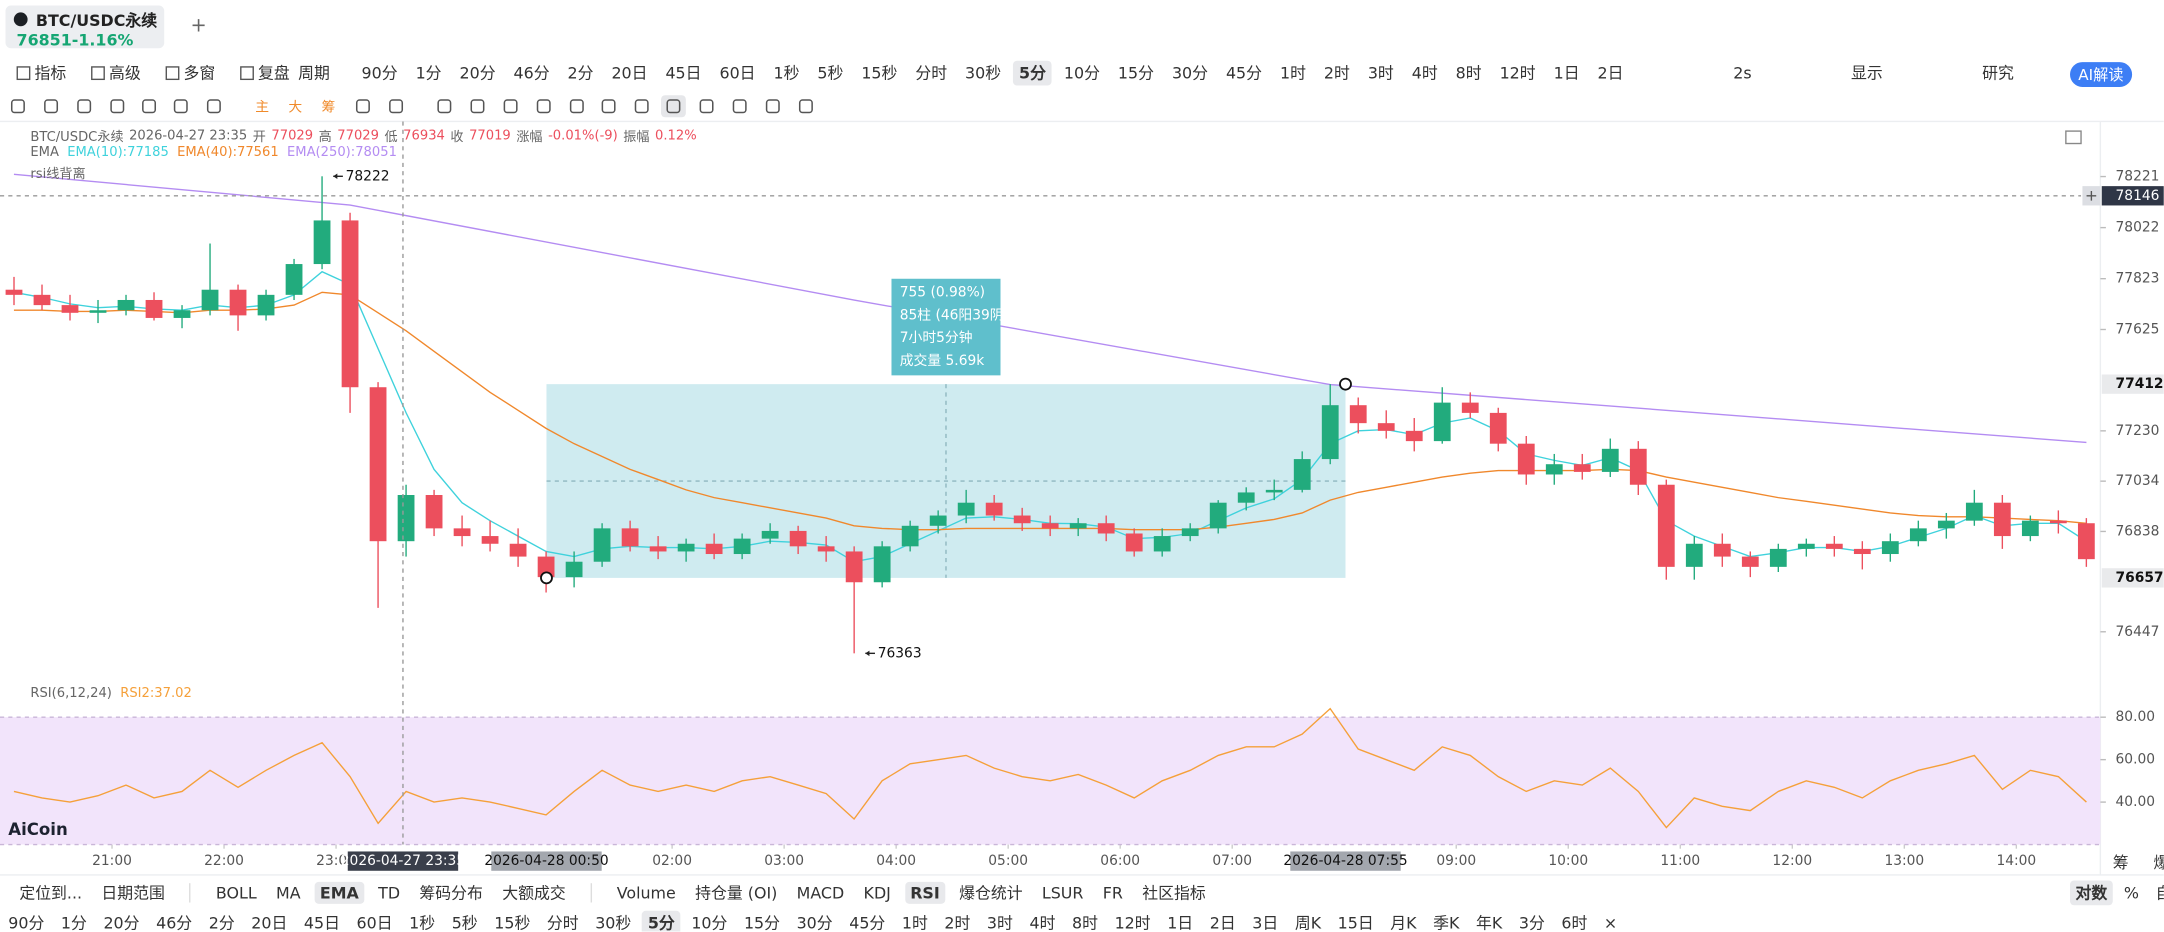  What do you see at coordinates (1531, 922) in the screenshot?
I see `toolbar-item: 3分` at bounding box center [1531, 922].